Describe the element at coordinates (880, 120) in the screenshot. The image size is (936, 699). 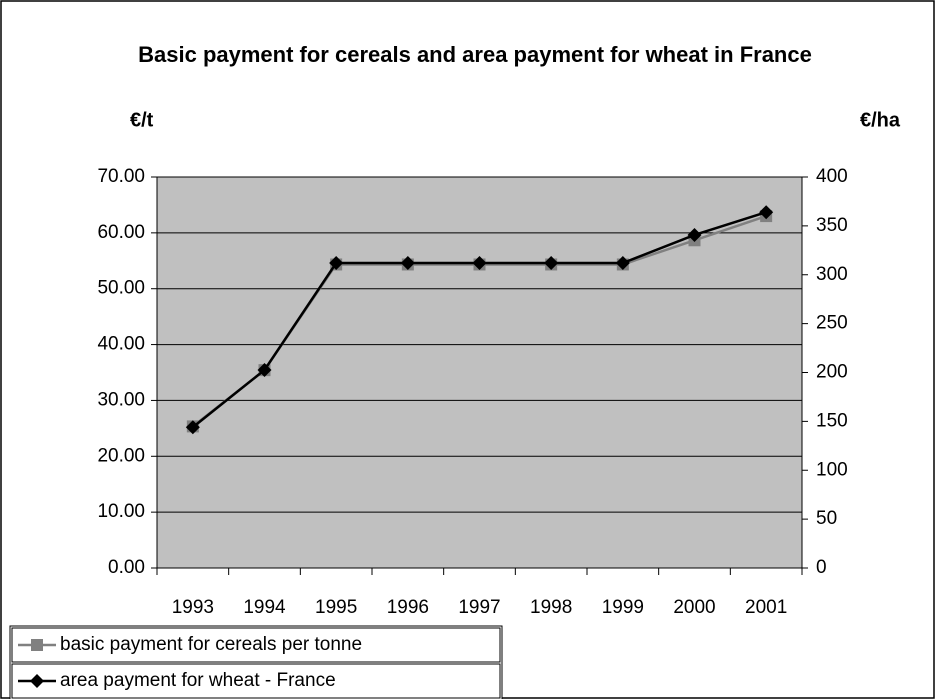
I see `y2-axis-label: €/ha` at that location.